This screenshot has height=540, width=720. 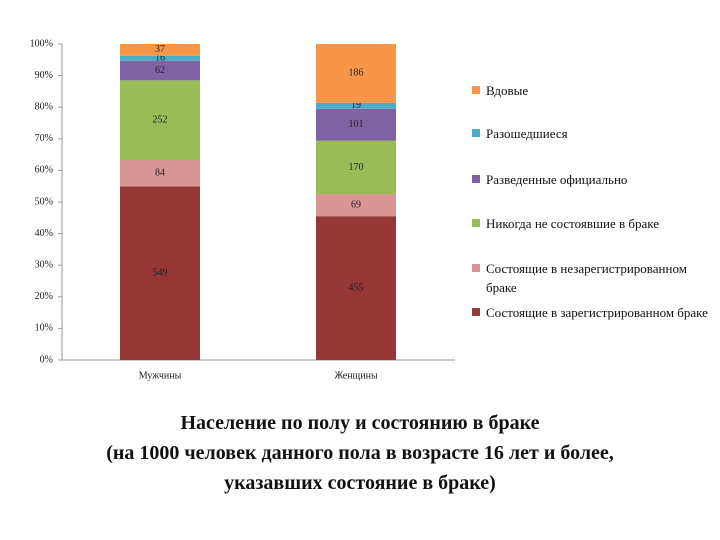 What do you see at coordinates (44, 201) in the screenshot?
I see `y-tick-label: 50%` at bounding box center [44, 201].